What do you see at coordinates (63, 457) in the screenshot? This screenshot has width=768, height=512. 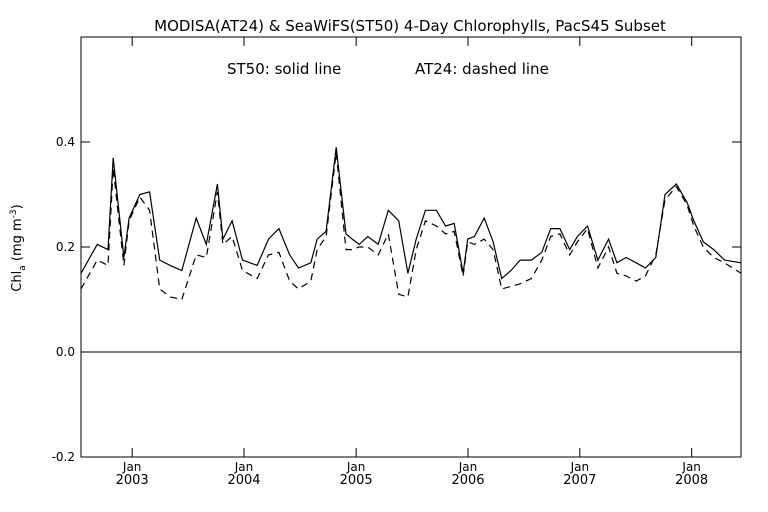 I see `y-tick-label: -0.2` at bounding box center [63, 457].